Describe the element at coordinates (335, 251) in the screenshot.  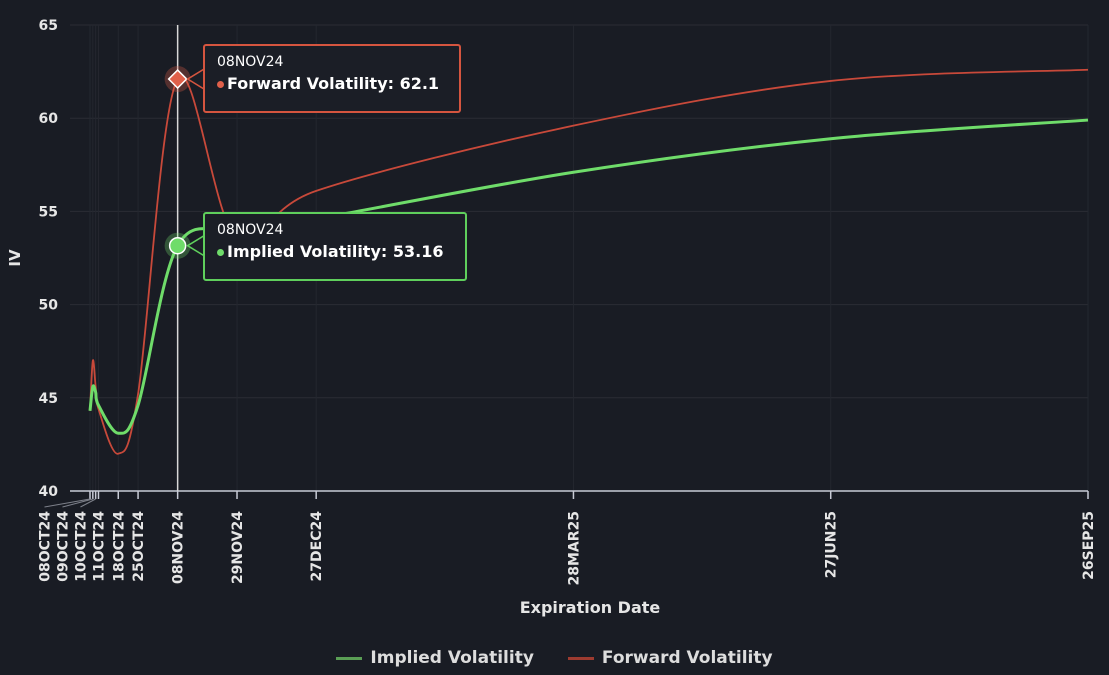
I see `tooltip-value: Implied Volatility: 53.16` at that location.